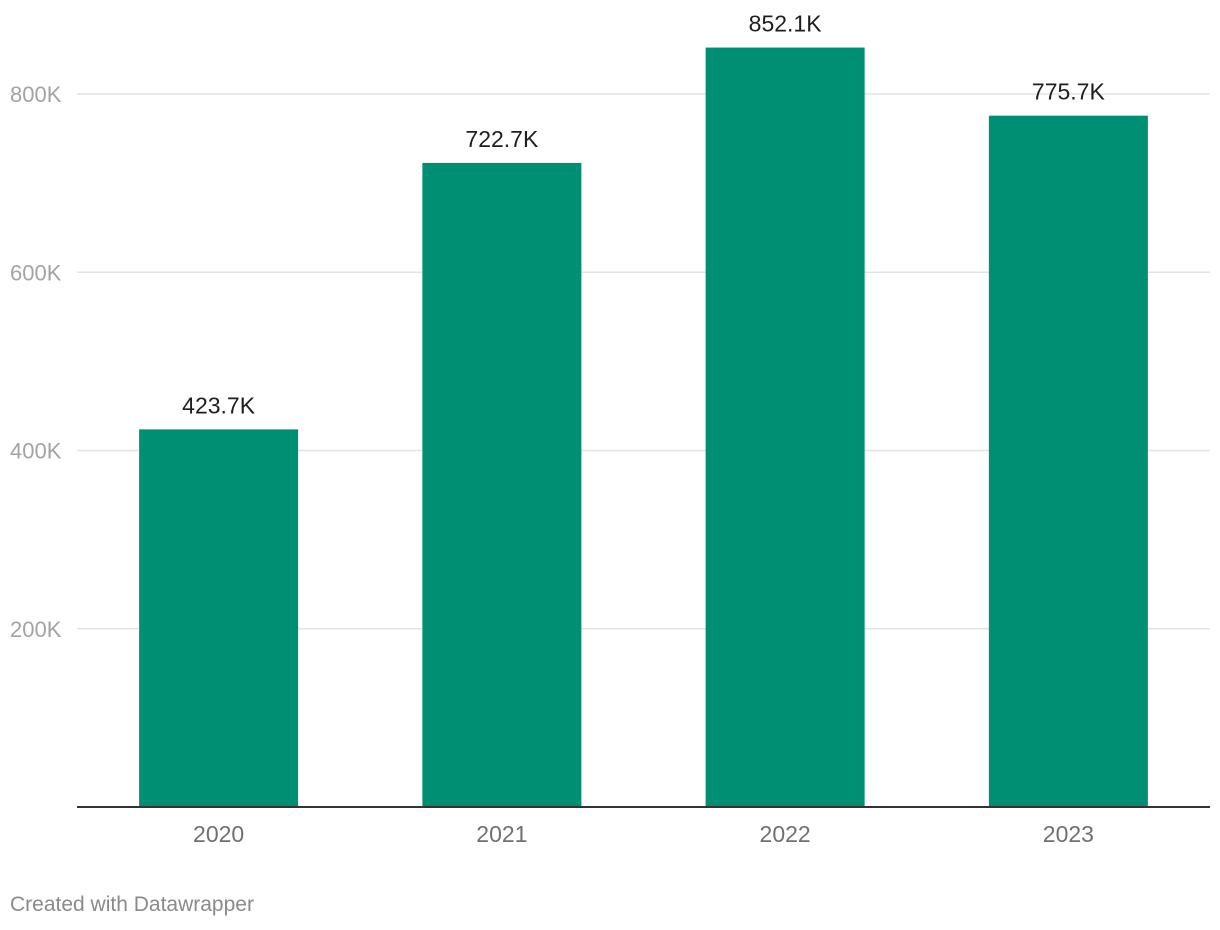  What do you see at coordinates (36, 451) in the screenshot?
I see `y-tick-label: 400K` at bounding box center [36, 451].